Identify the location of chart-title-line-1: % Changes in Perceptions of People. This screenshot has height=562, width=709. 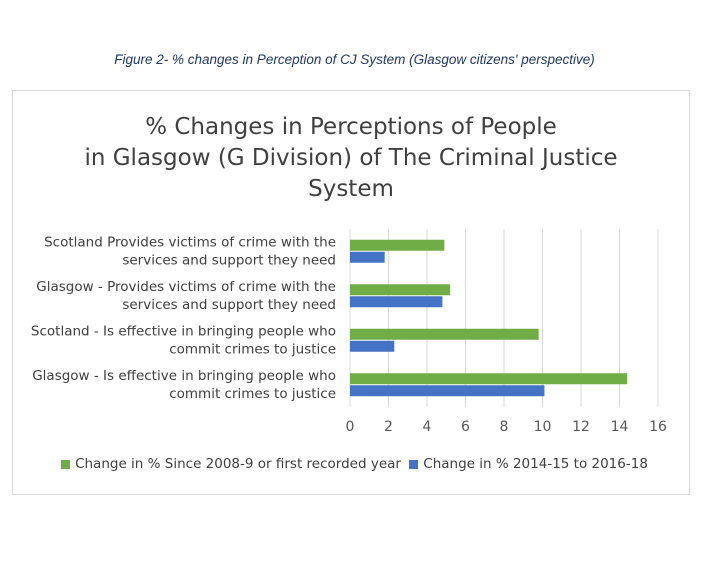
(351, 127).